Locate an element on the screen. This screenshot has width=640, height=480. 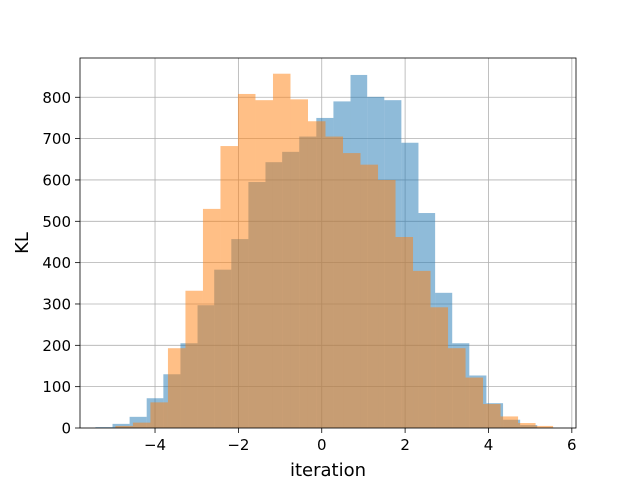
y-tick-label: 800 is located at coordinates (56, 98).